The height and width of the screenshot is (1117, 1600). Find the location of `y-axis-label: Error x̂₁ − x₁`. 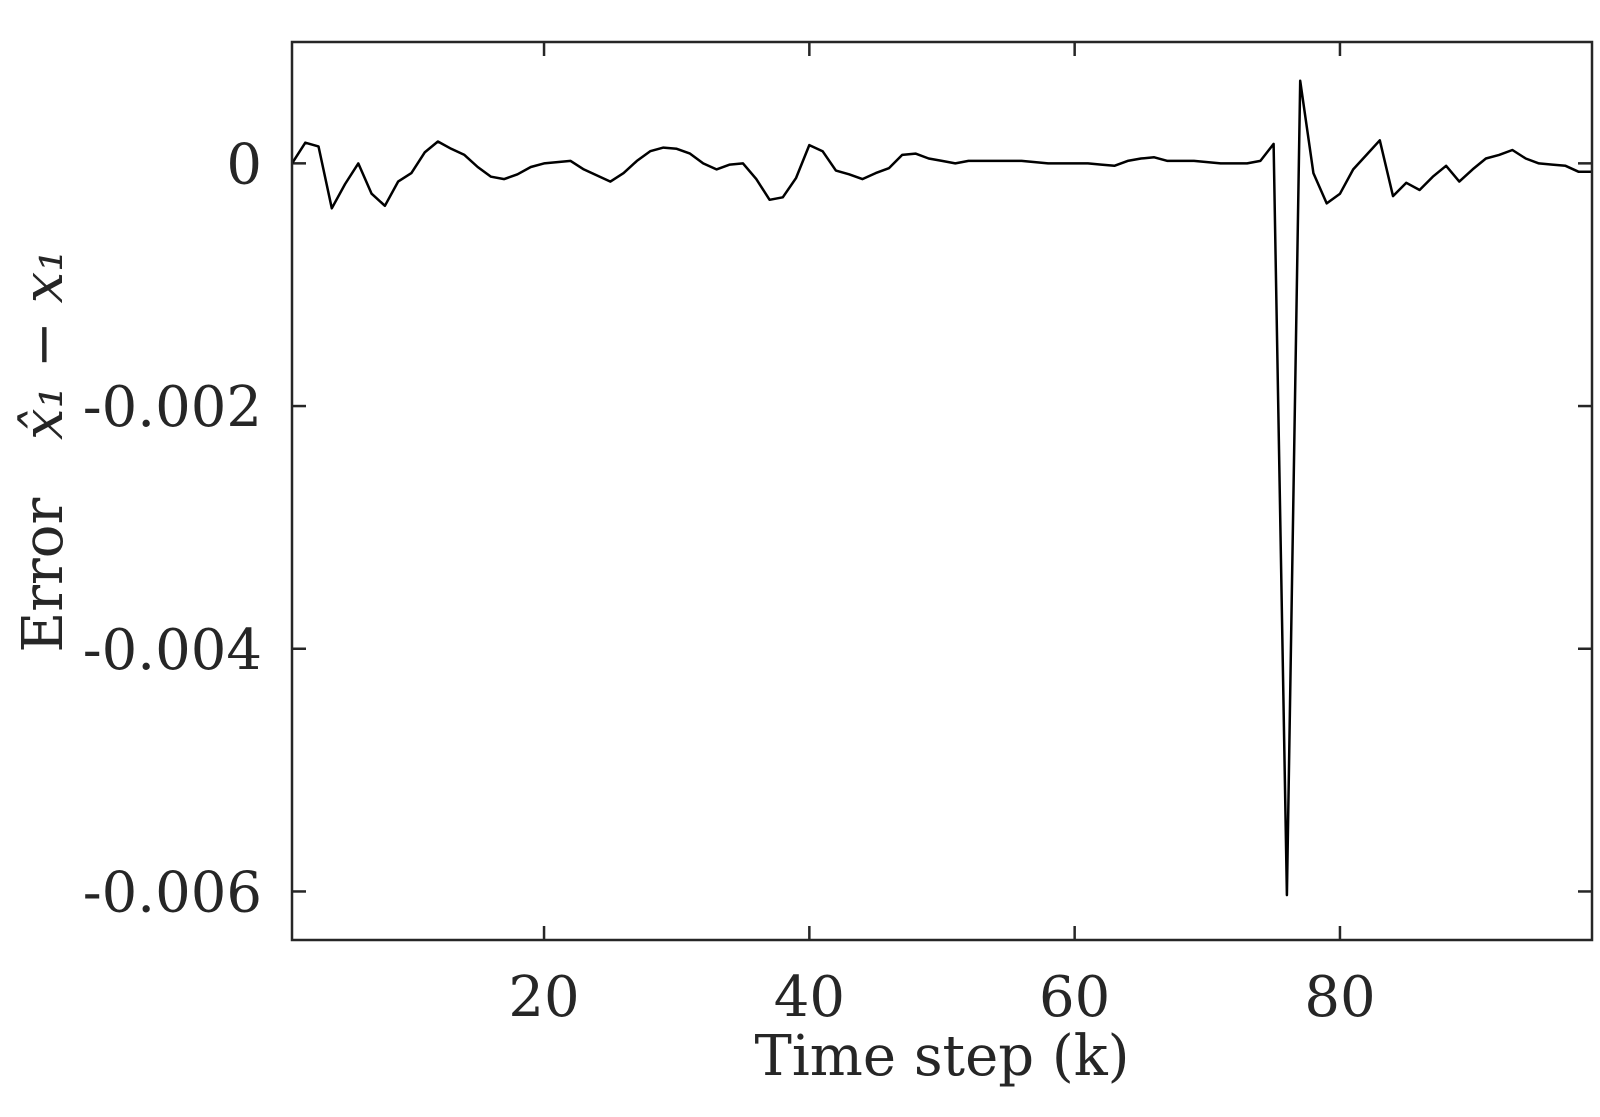

y-axis-label: Error x̂₁ − x₁ is located at coordinates (43, 450).